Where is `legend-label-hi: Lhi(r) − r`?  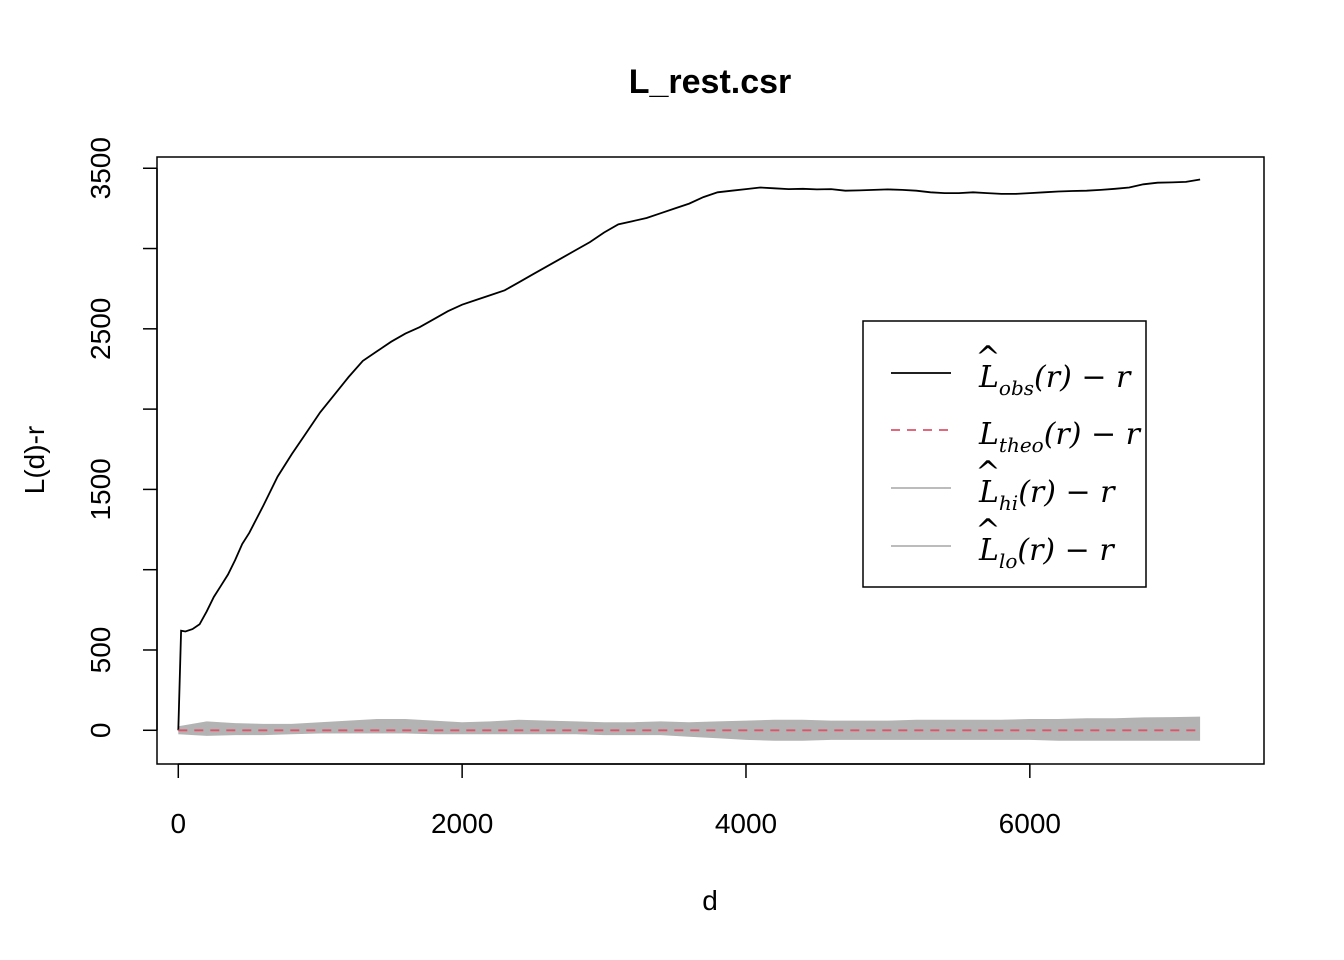
legend-label-hi: Lhi(r) − r is located at coordinates (1047, 495).